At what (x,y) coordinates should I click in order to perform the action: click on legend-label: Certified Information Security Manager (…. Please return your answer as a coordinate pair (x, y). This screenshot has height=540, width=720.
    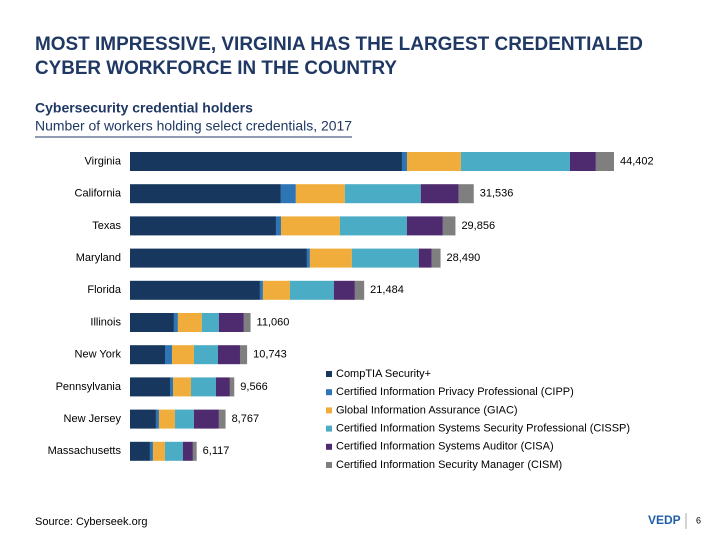
    Looking at the image, I should click on (449, 465).